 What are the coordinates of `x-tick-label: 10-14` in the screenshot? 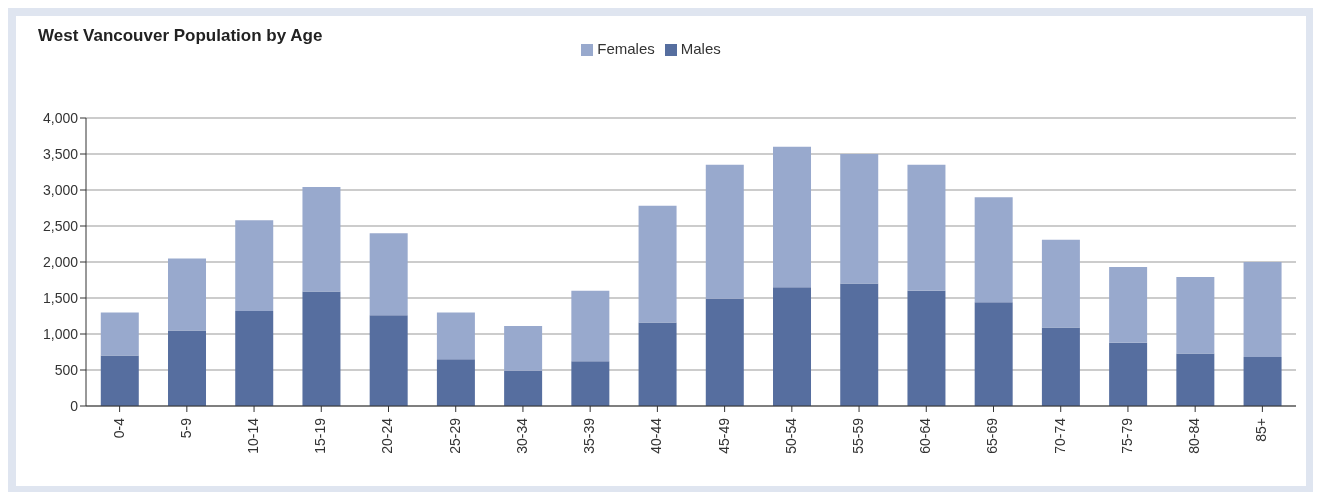 It's located at (253, 435).